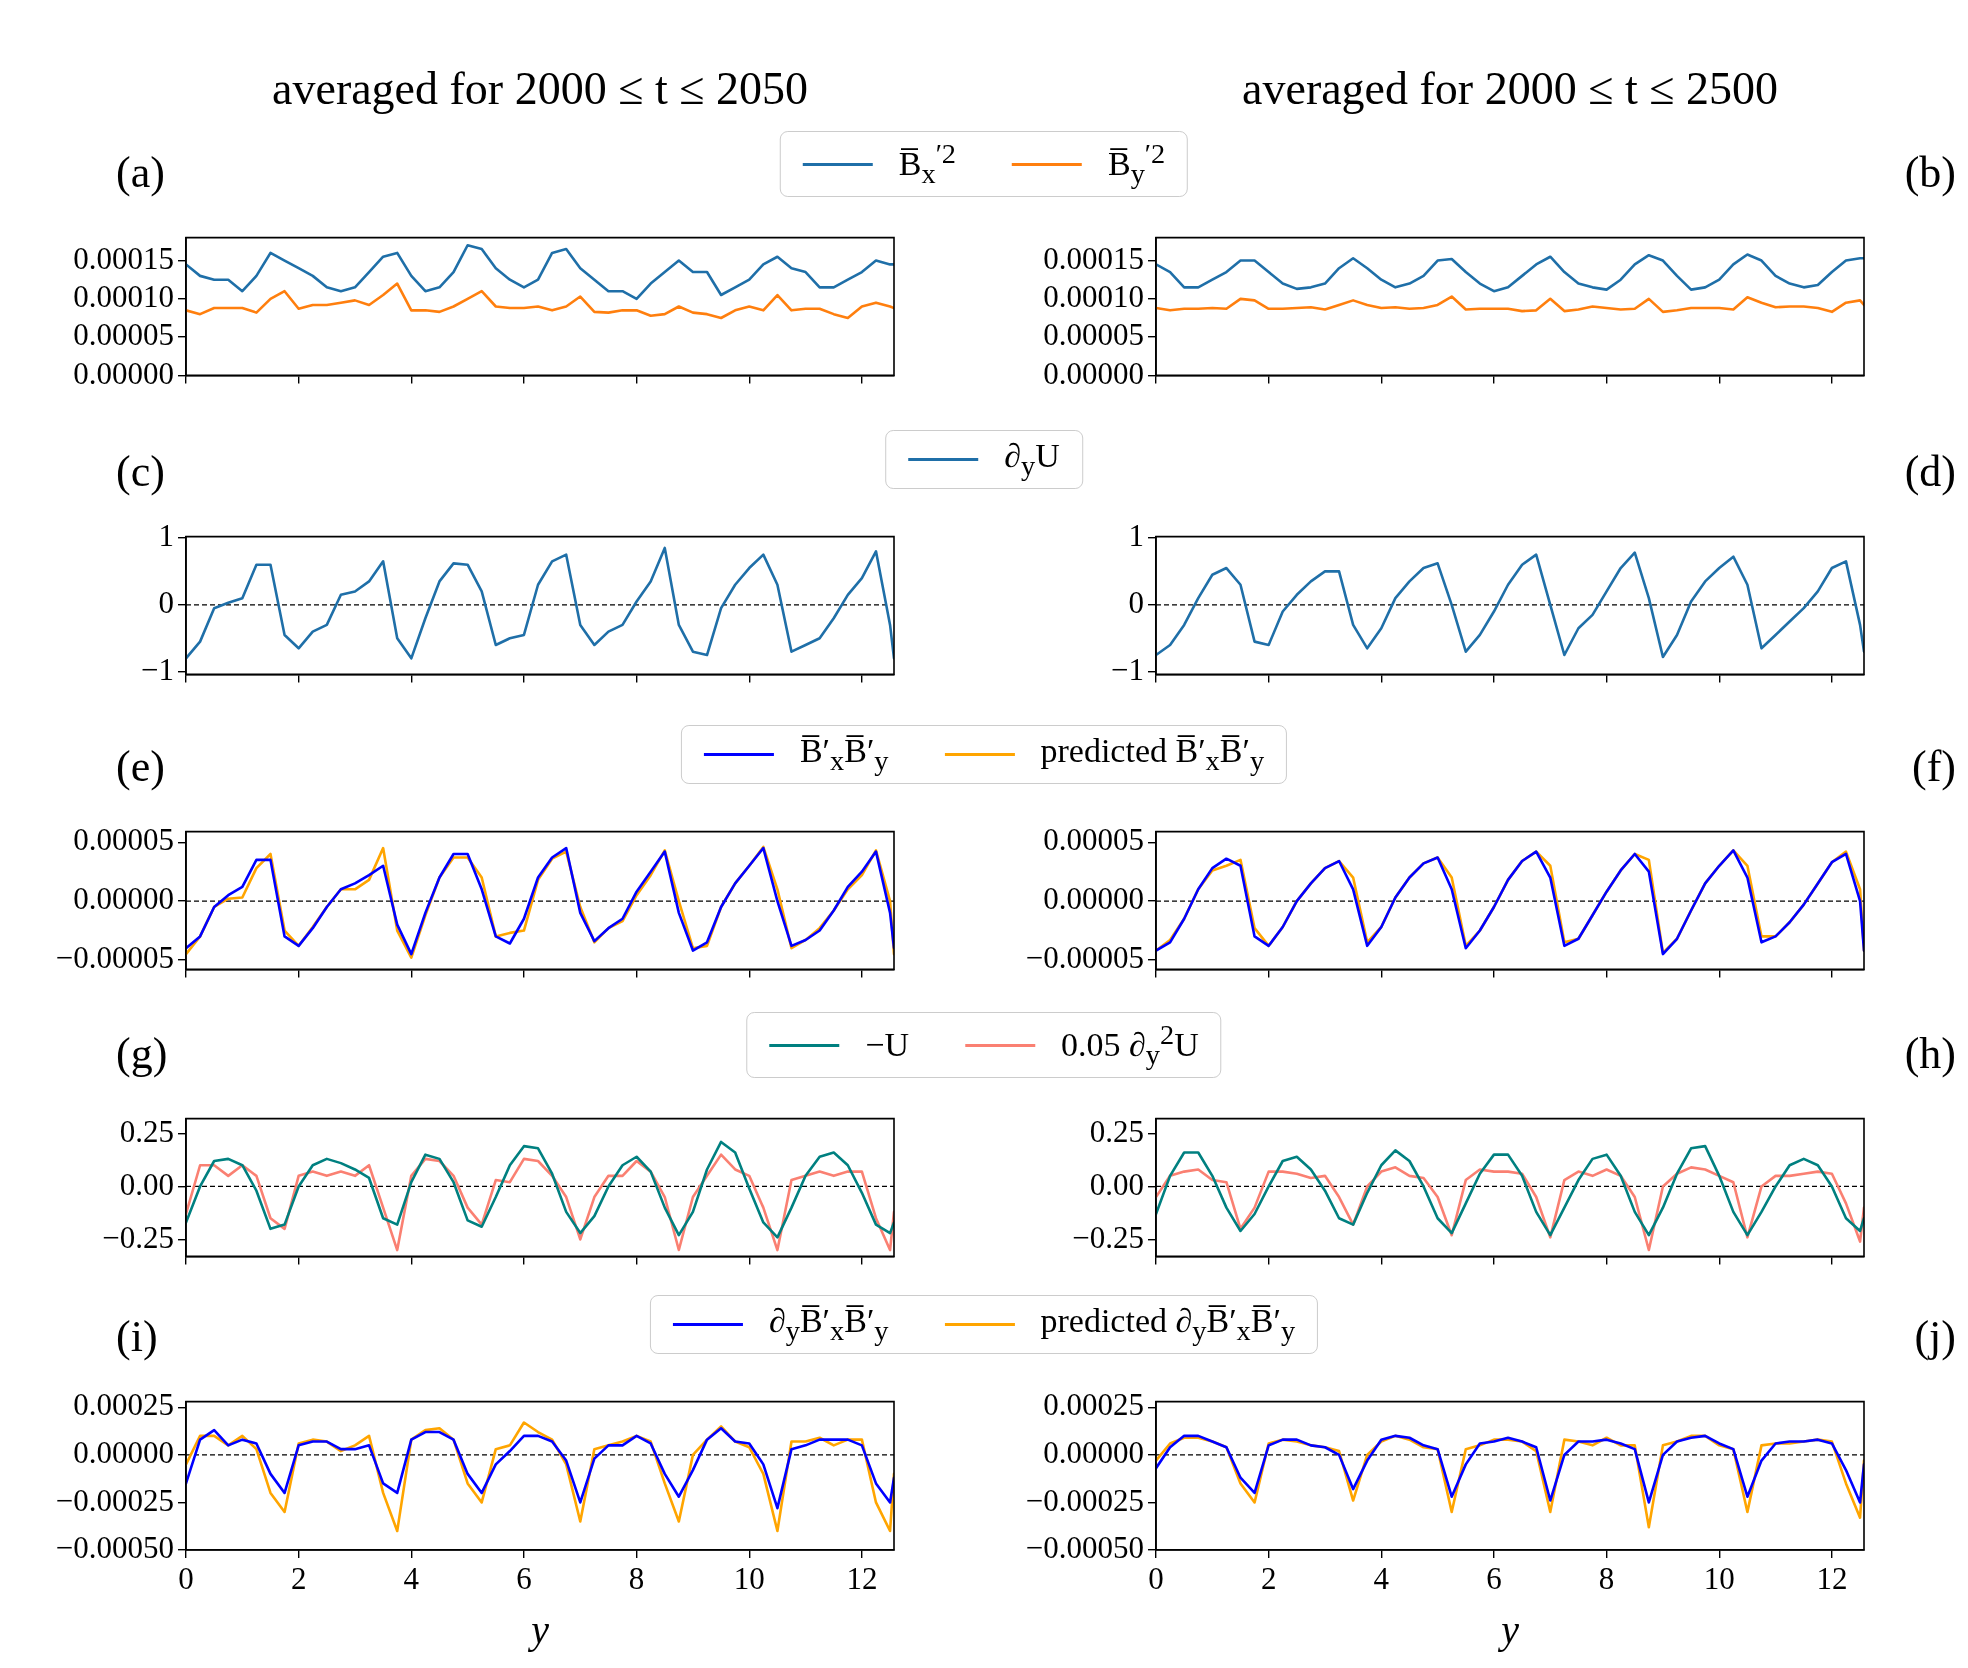  What do you see at coordinates (1152, 754) in the screenshot?
I see `legend-label: predicted B̅′$_{x}$B̅′$_{y}$` at bounding box center [1152, 754].